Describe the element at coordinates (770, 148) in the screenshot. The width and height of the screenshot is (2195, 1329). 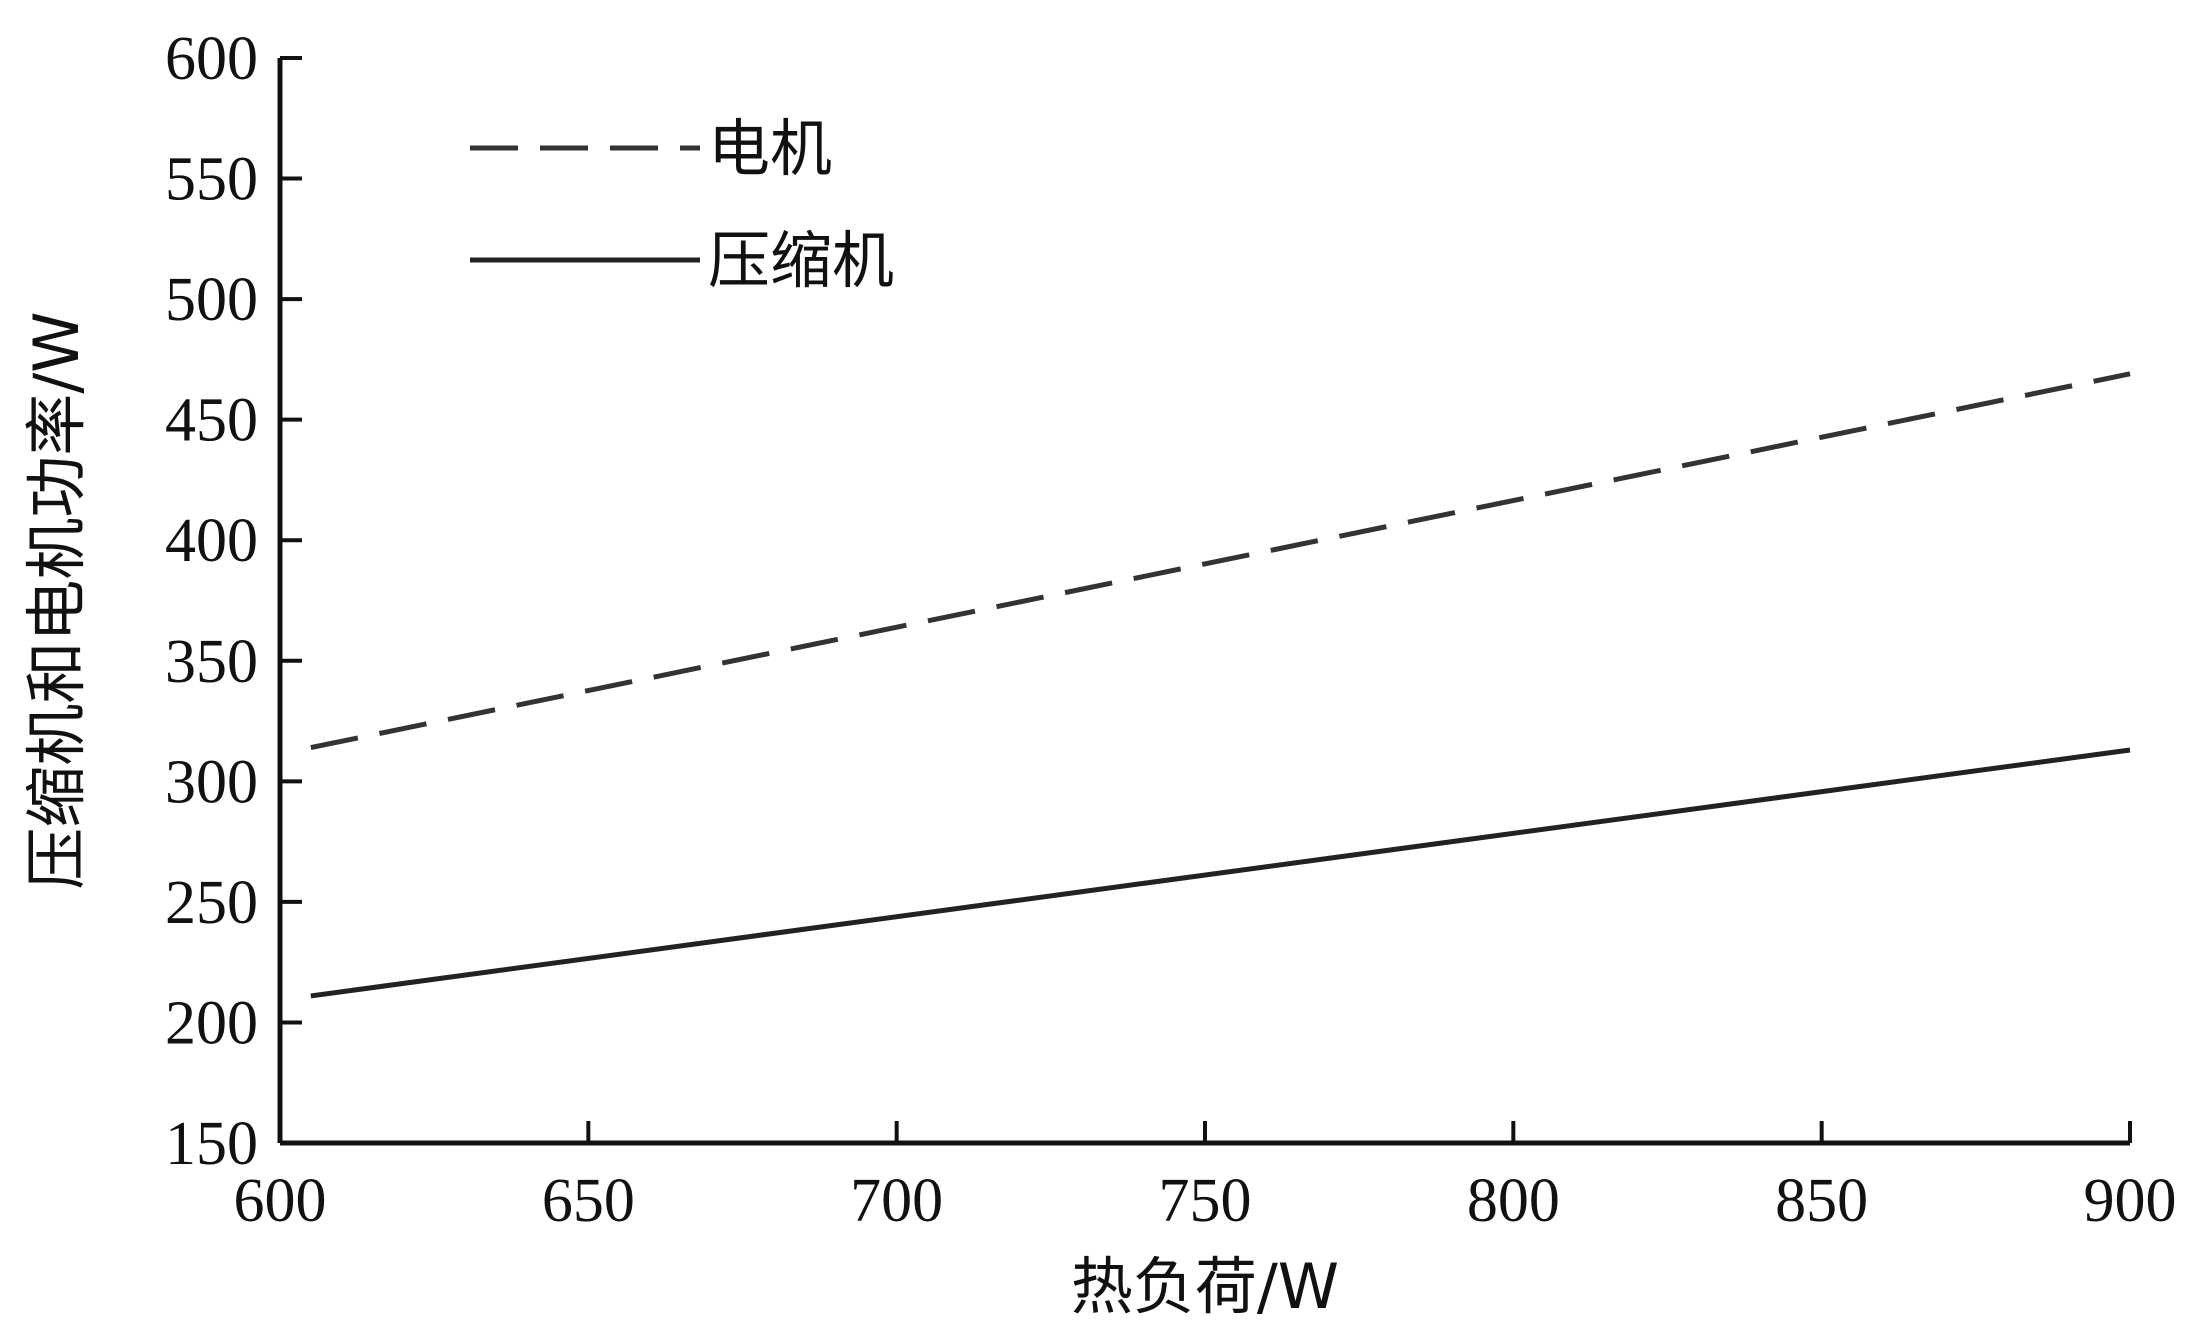
I see `legend-label-0: 电机` at that location.